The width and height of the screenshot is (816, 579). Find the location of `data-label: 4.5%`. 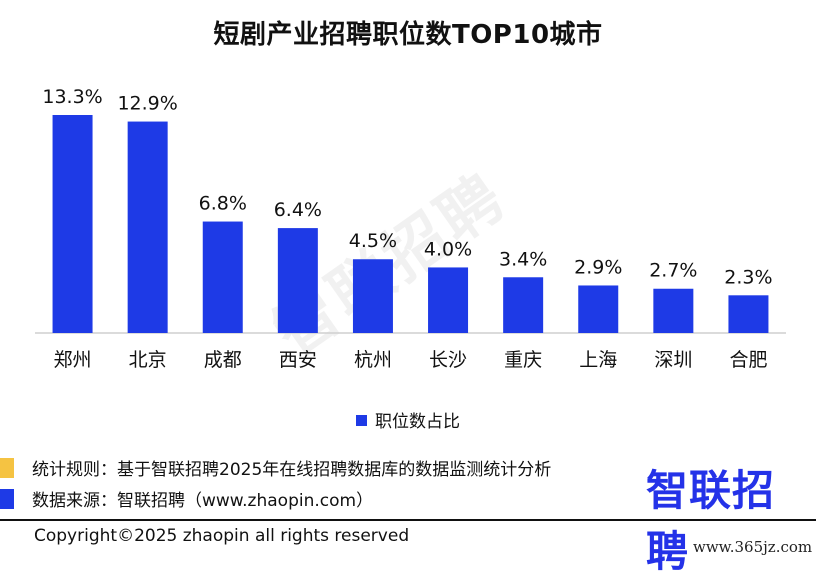

data-label: 4.5% is located at coordinates (373, 241).